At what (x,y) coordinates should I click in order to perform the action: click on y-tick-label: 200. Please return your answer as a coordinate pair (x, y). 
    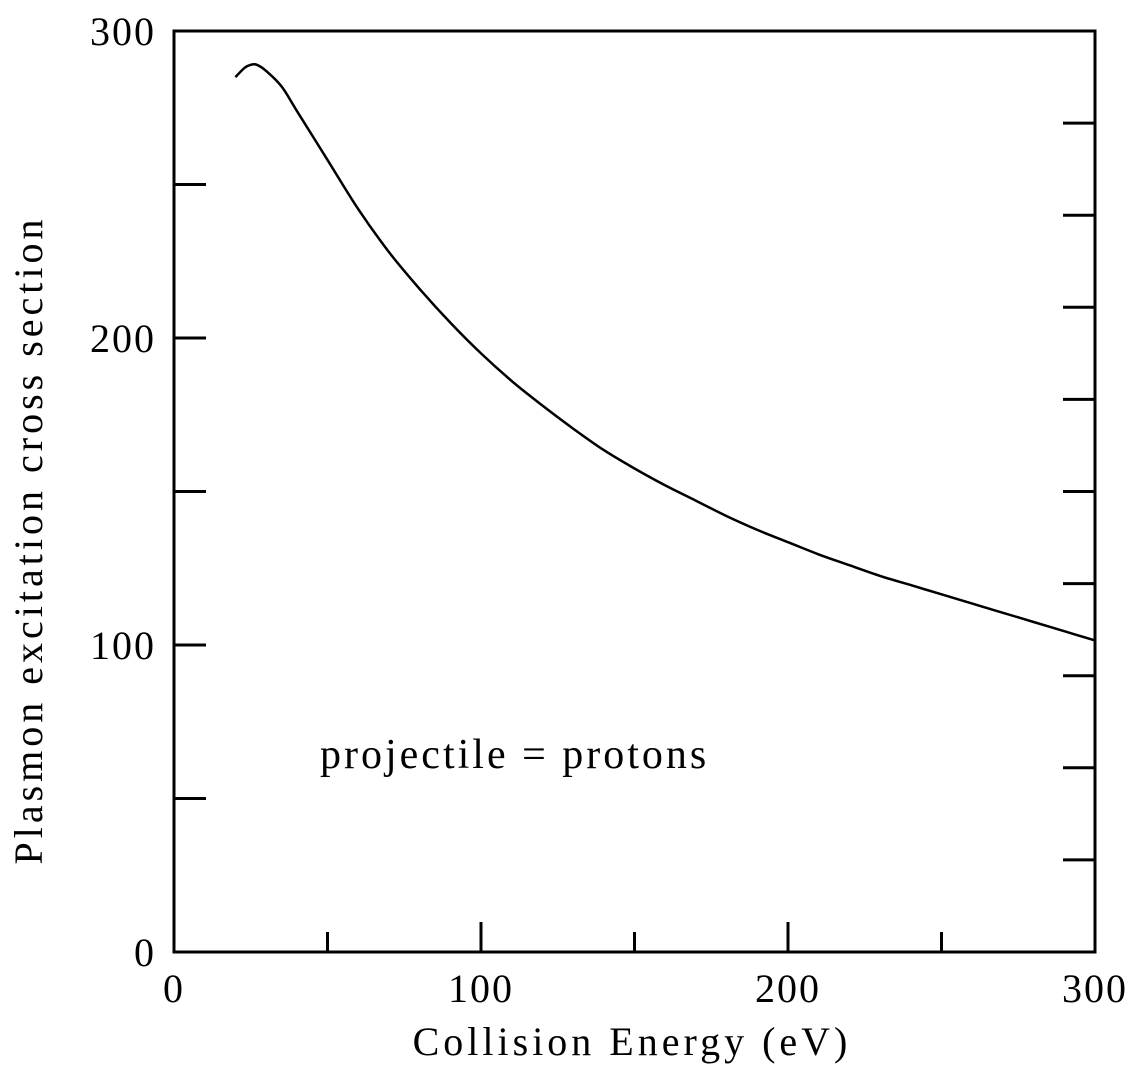
    Looking at the image, I should click on (123, 338).